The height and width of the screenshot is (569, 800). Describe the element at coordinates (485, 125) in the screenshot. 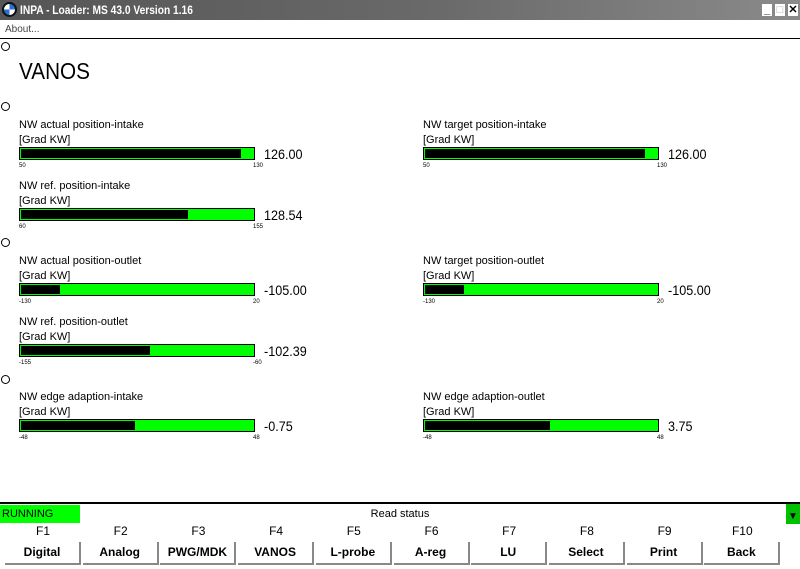

I see `gauge-label: NW target position-intake` at that location.